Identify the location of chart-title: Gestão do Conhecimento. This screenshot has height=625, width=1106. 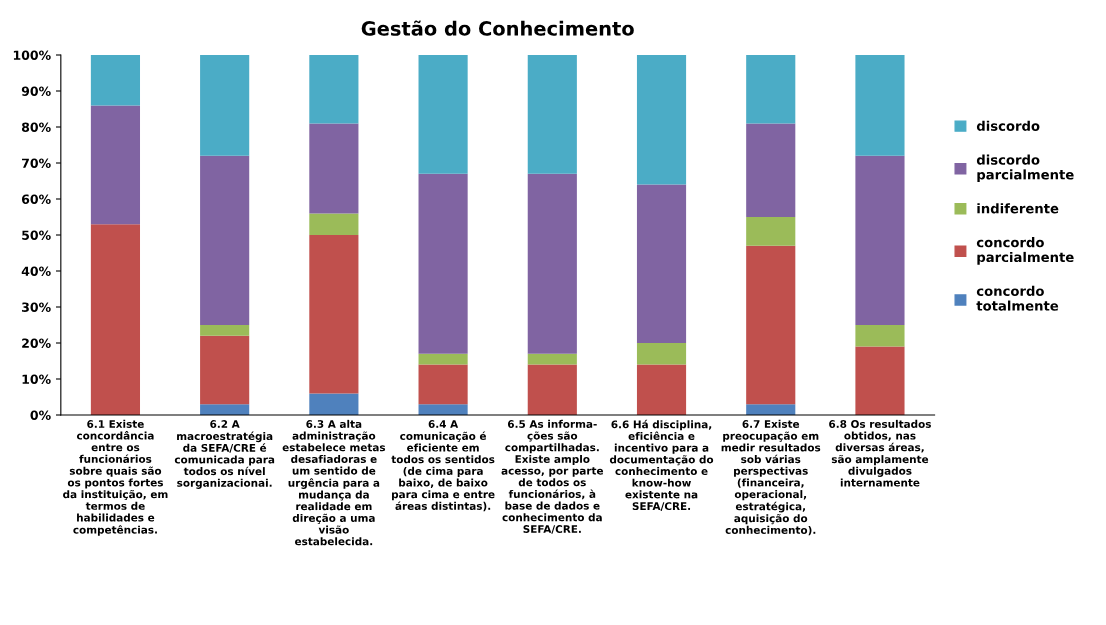
(497, 28).